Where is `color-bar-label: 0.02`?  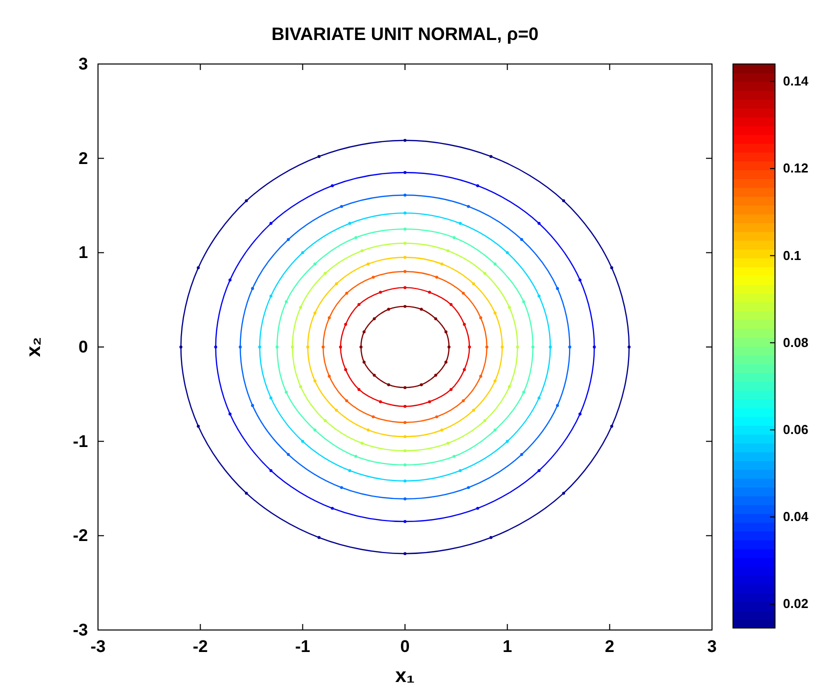 color-bar-label: 0.02 is located at coordinates (795, 604).